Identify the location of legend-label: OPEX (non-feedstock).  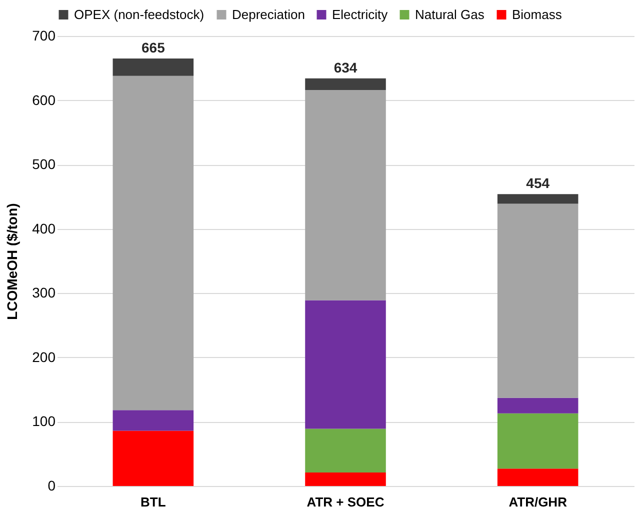
(139, 14).